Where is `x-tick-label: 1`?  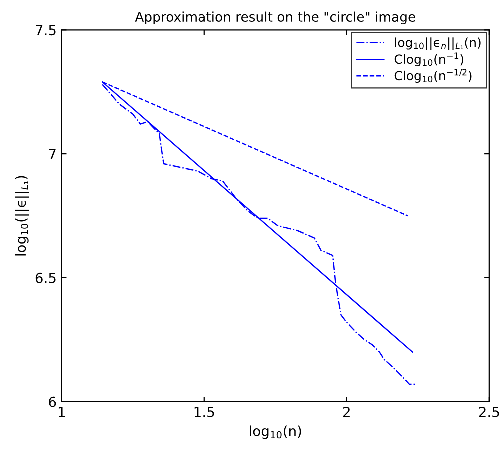
x-tick-label: 1 is located at coordinates (62, 412).